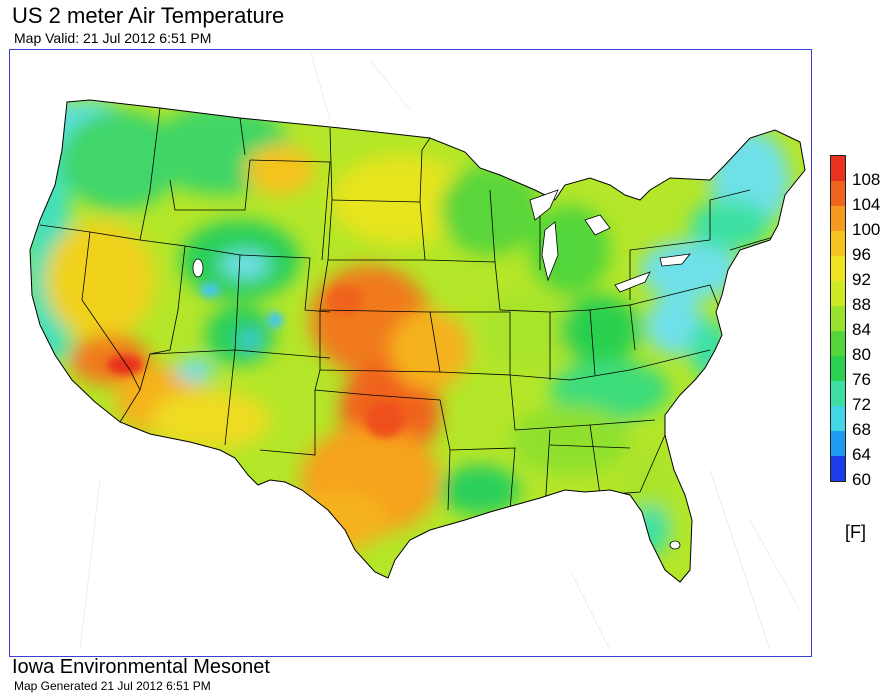 The height and width of the screenshot is (700, 889). I want to click on legend-label-100: 100, so click(866, 229).